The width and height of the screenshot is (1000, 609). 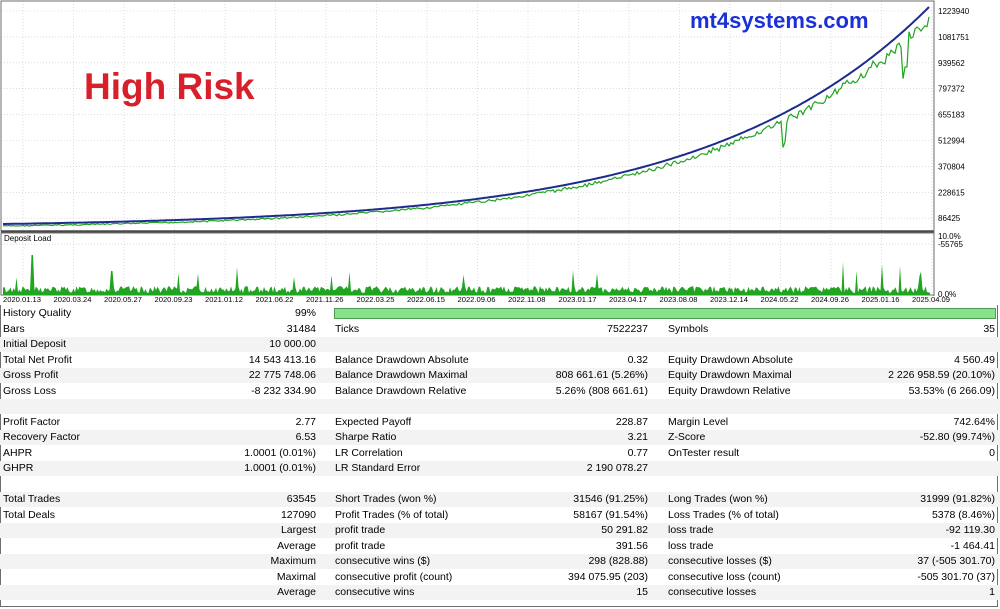 What do you see at coordinates (22, 299) in the screenshot?
I see `x-tick-label: 2020.01.13` at bounding box center [22, 299].